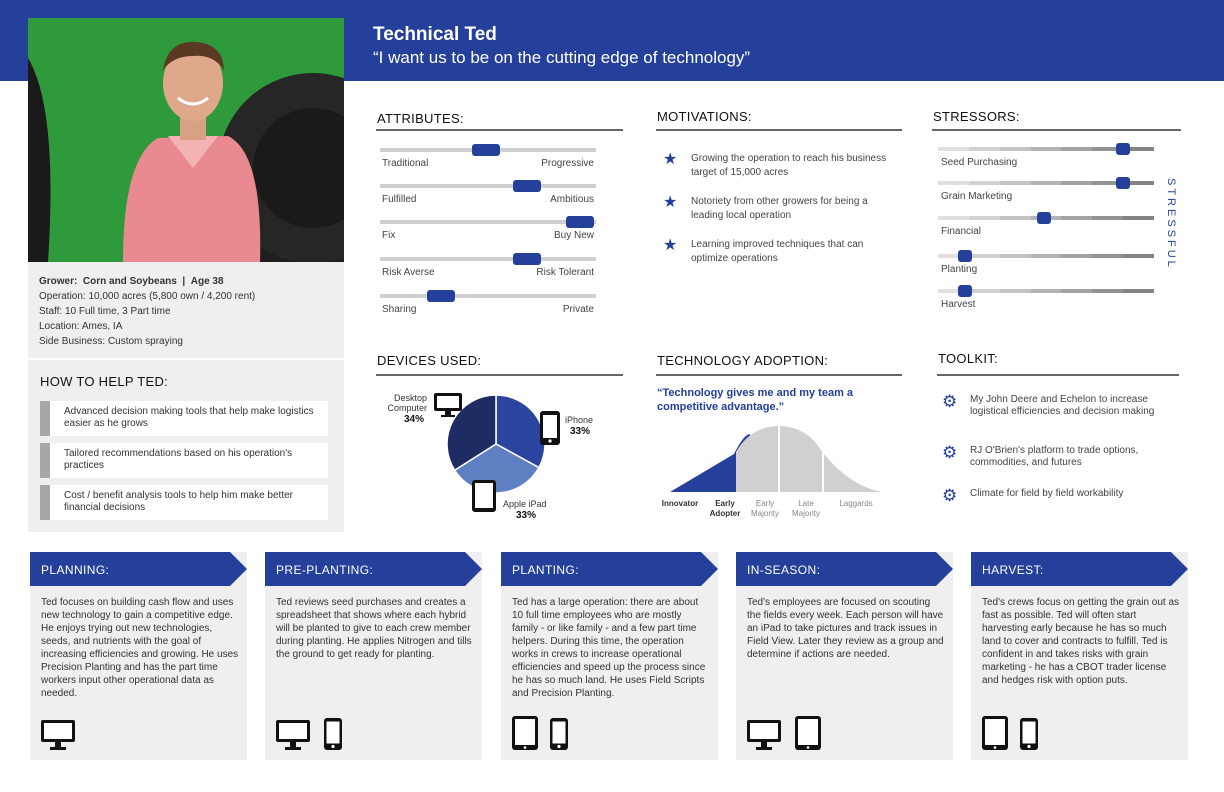  I want to click on pie-pct-ipad: 33%, so click(526, 515).